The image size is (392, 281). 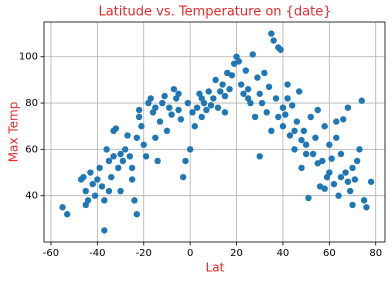 I want to click on x-tick-label: -40, so click(x=97, y=253).